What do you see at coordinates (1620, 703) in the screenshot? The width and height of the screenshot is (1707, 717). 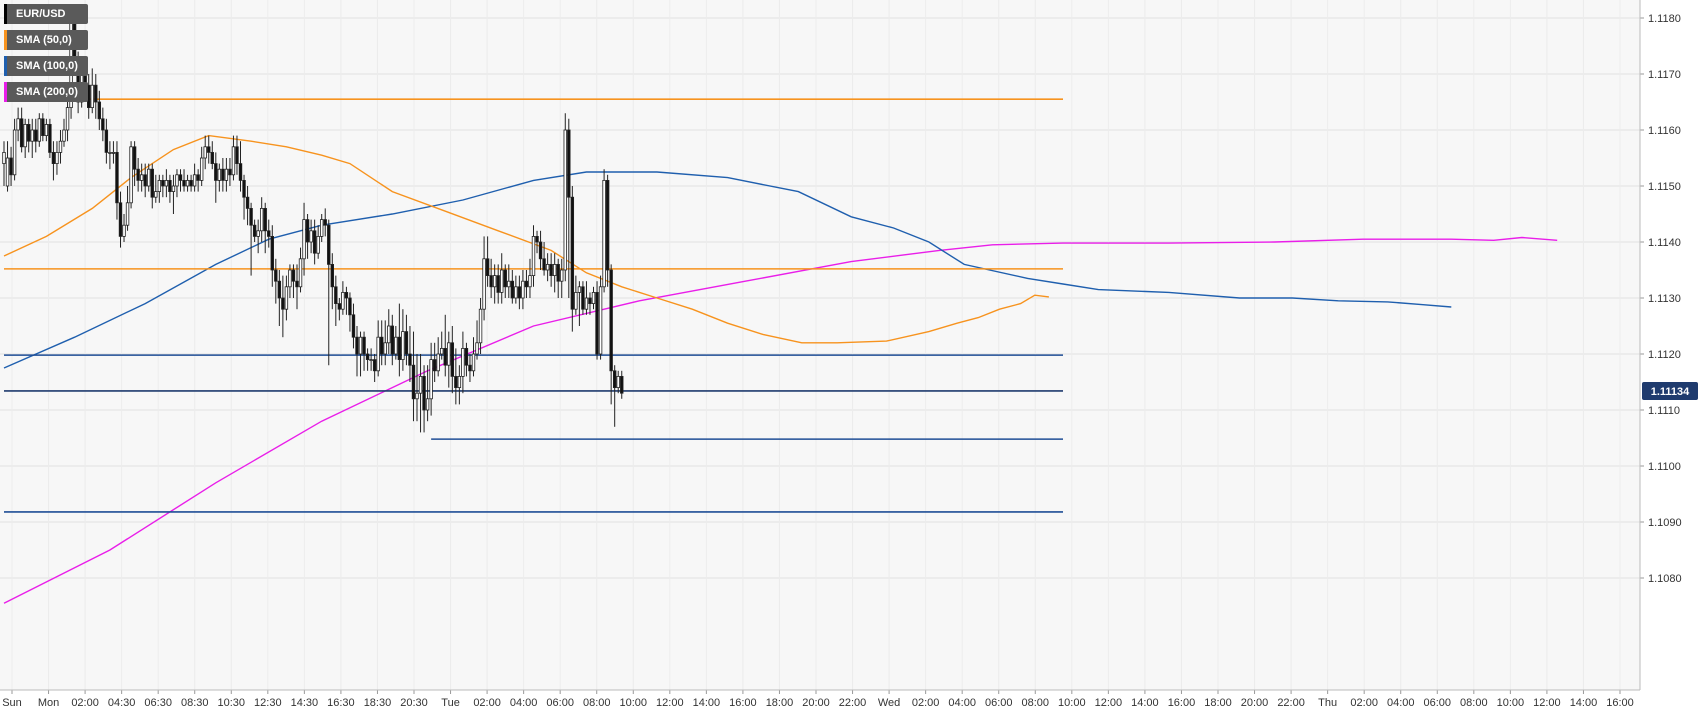 I see `x-tick-label: 16:00` at bounding box center [1620, 703].